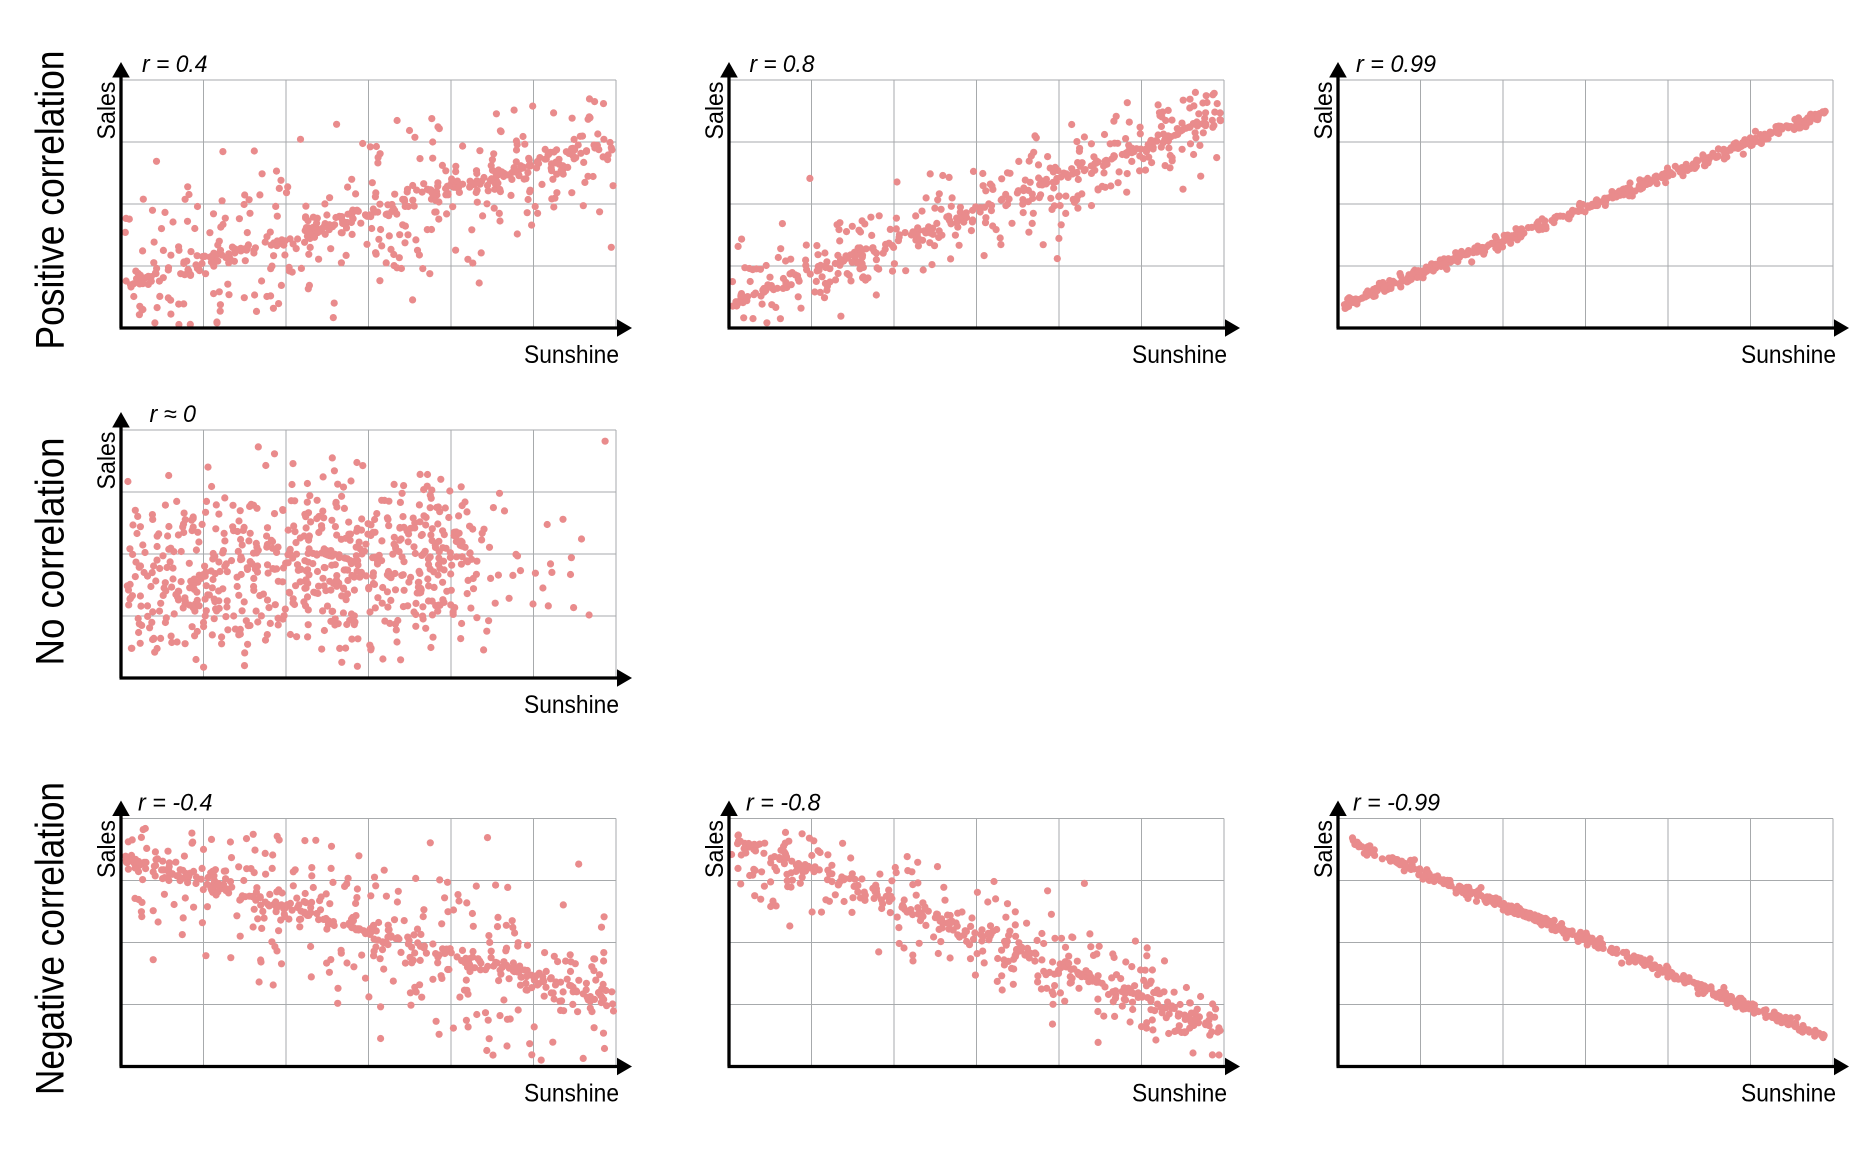 Image resolution: width=1874 pixels, height=1150 pixels. I want to click on svg-text: r = -0.8, so click(783, 803).